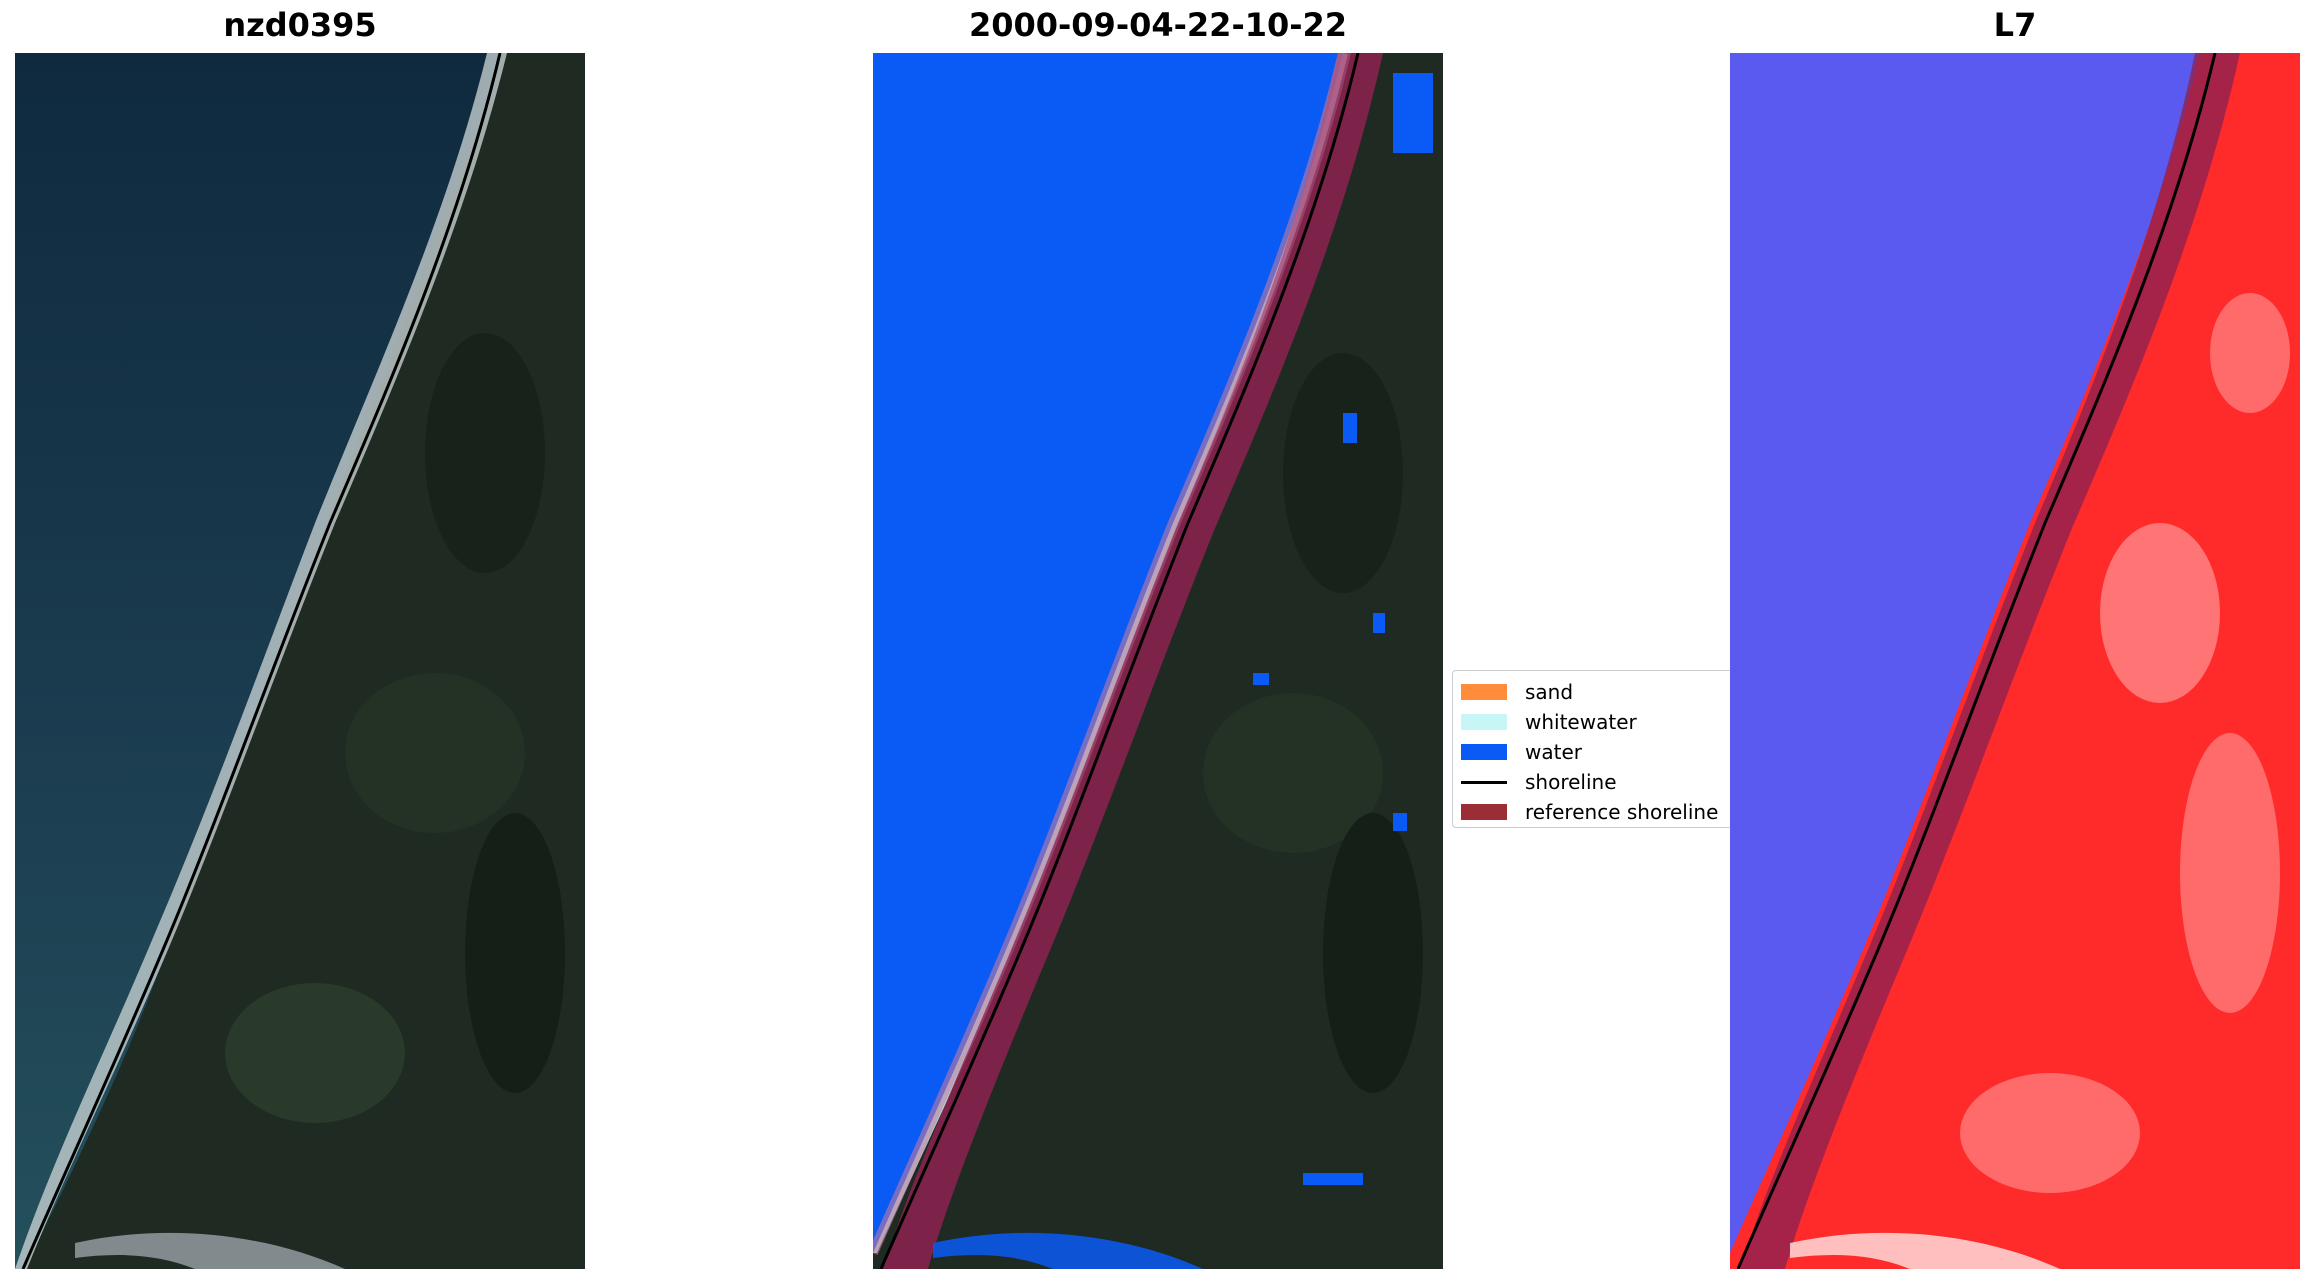 This screenshot has height=1283, width=2314. I want to click on legend-item-water: water, so click(1521, 752).